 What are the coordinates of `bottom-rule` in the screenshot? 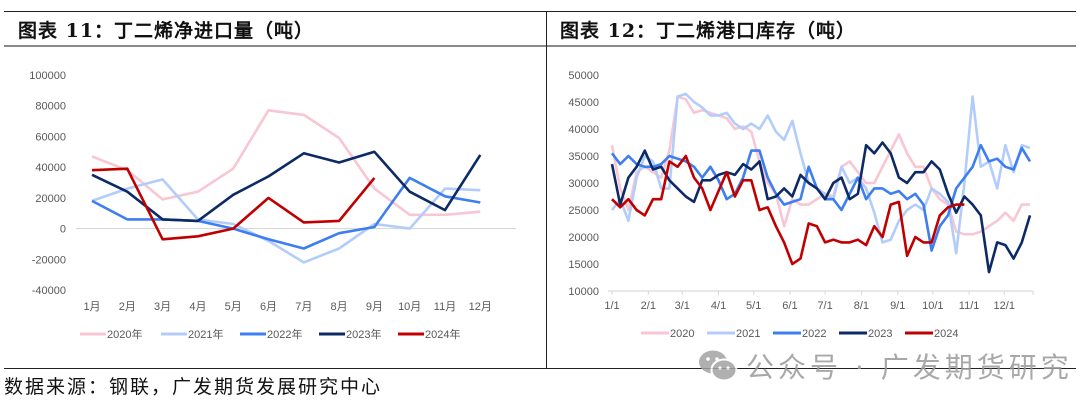 It's located at (540, 368).